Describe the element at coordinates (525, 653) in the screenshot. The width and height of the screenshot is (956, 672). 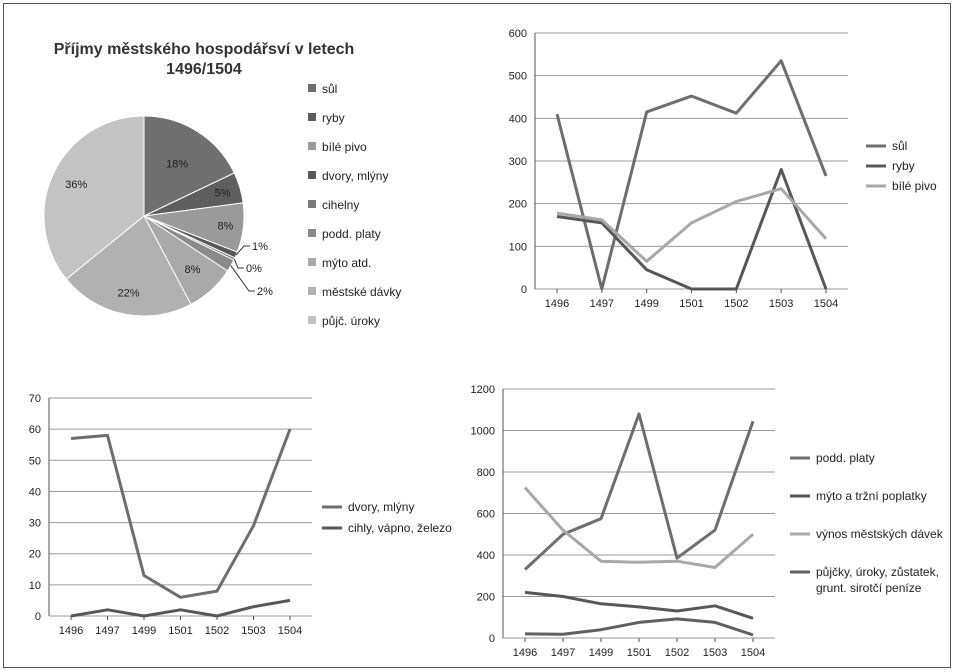
I see `chart-bottom-right-x-tick-1: 1496` at that location.